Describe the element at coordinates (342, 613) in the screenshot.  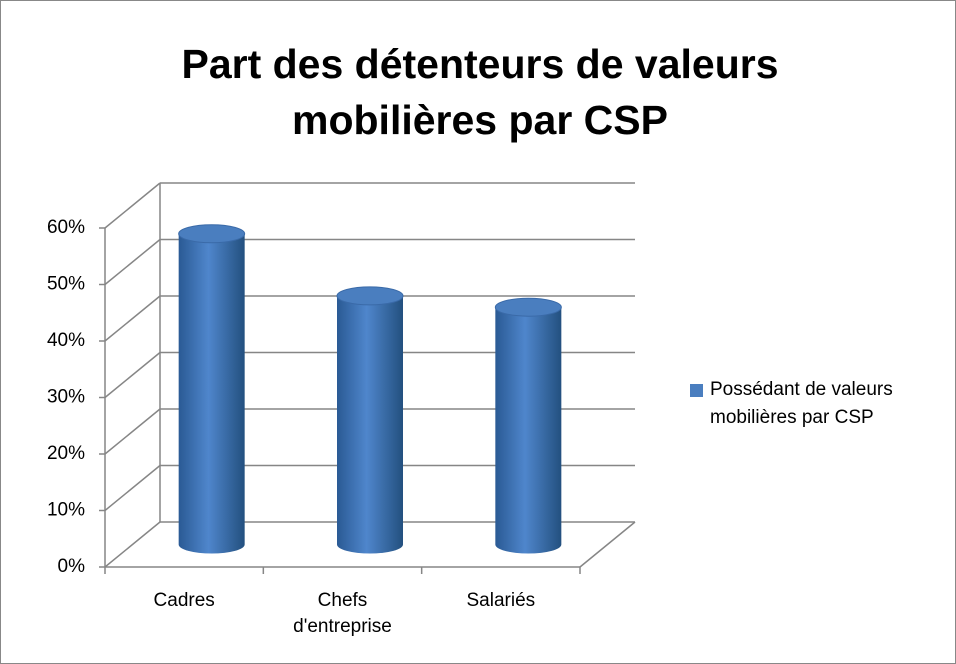
I see `x-tick-label: Chefs d'entreprise` at that location.